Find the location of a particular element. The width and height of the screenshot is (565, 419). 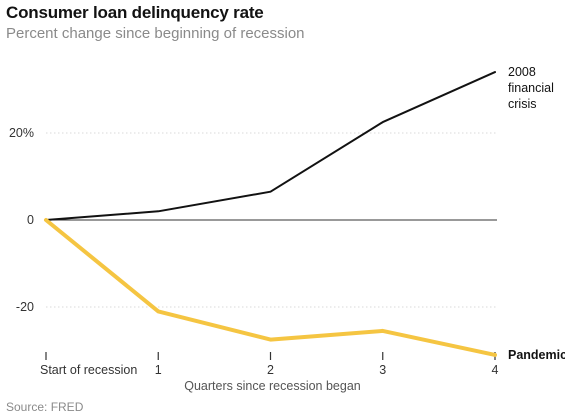

x-axis-ticks: Start of recession 1 2 3 4 is located at coordinates (269, 364).